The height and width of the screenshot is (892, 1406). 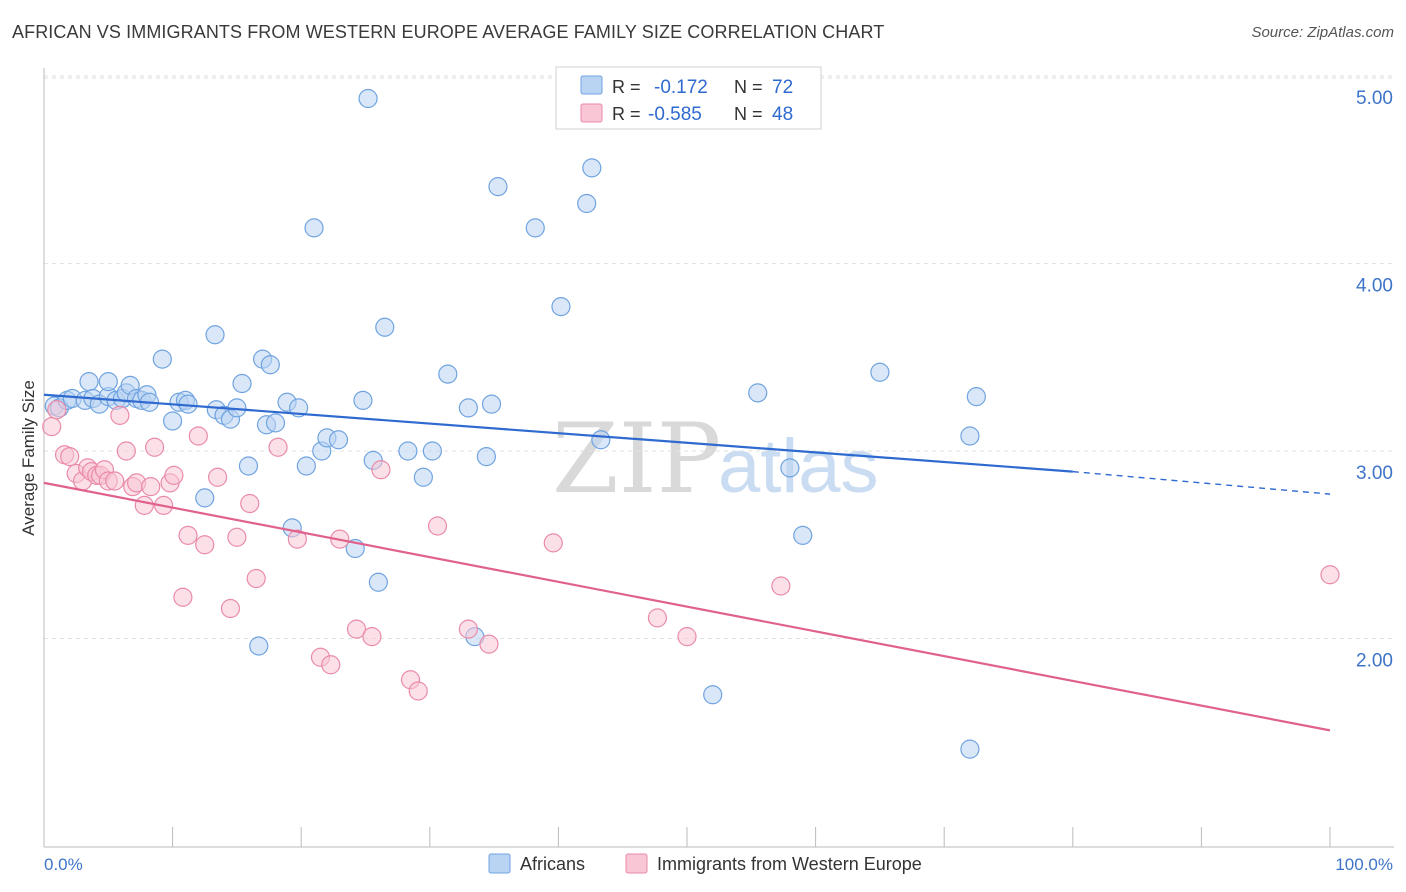 What do you see at coordinates (1364, 864) in the screenshot?
I see `x-tick-label-max: 100.0%` at bounding box center [1364, 864].